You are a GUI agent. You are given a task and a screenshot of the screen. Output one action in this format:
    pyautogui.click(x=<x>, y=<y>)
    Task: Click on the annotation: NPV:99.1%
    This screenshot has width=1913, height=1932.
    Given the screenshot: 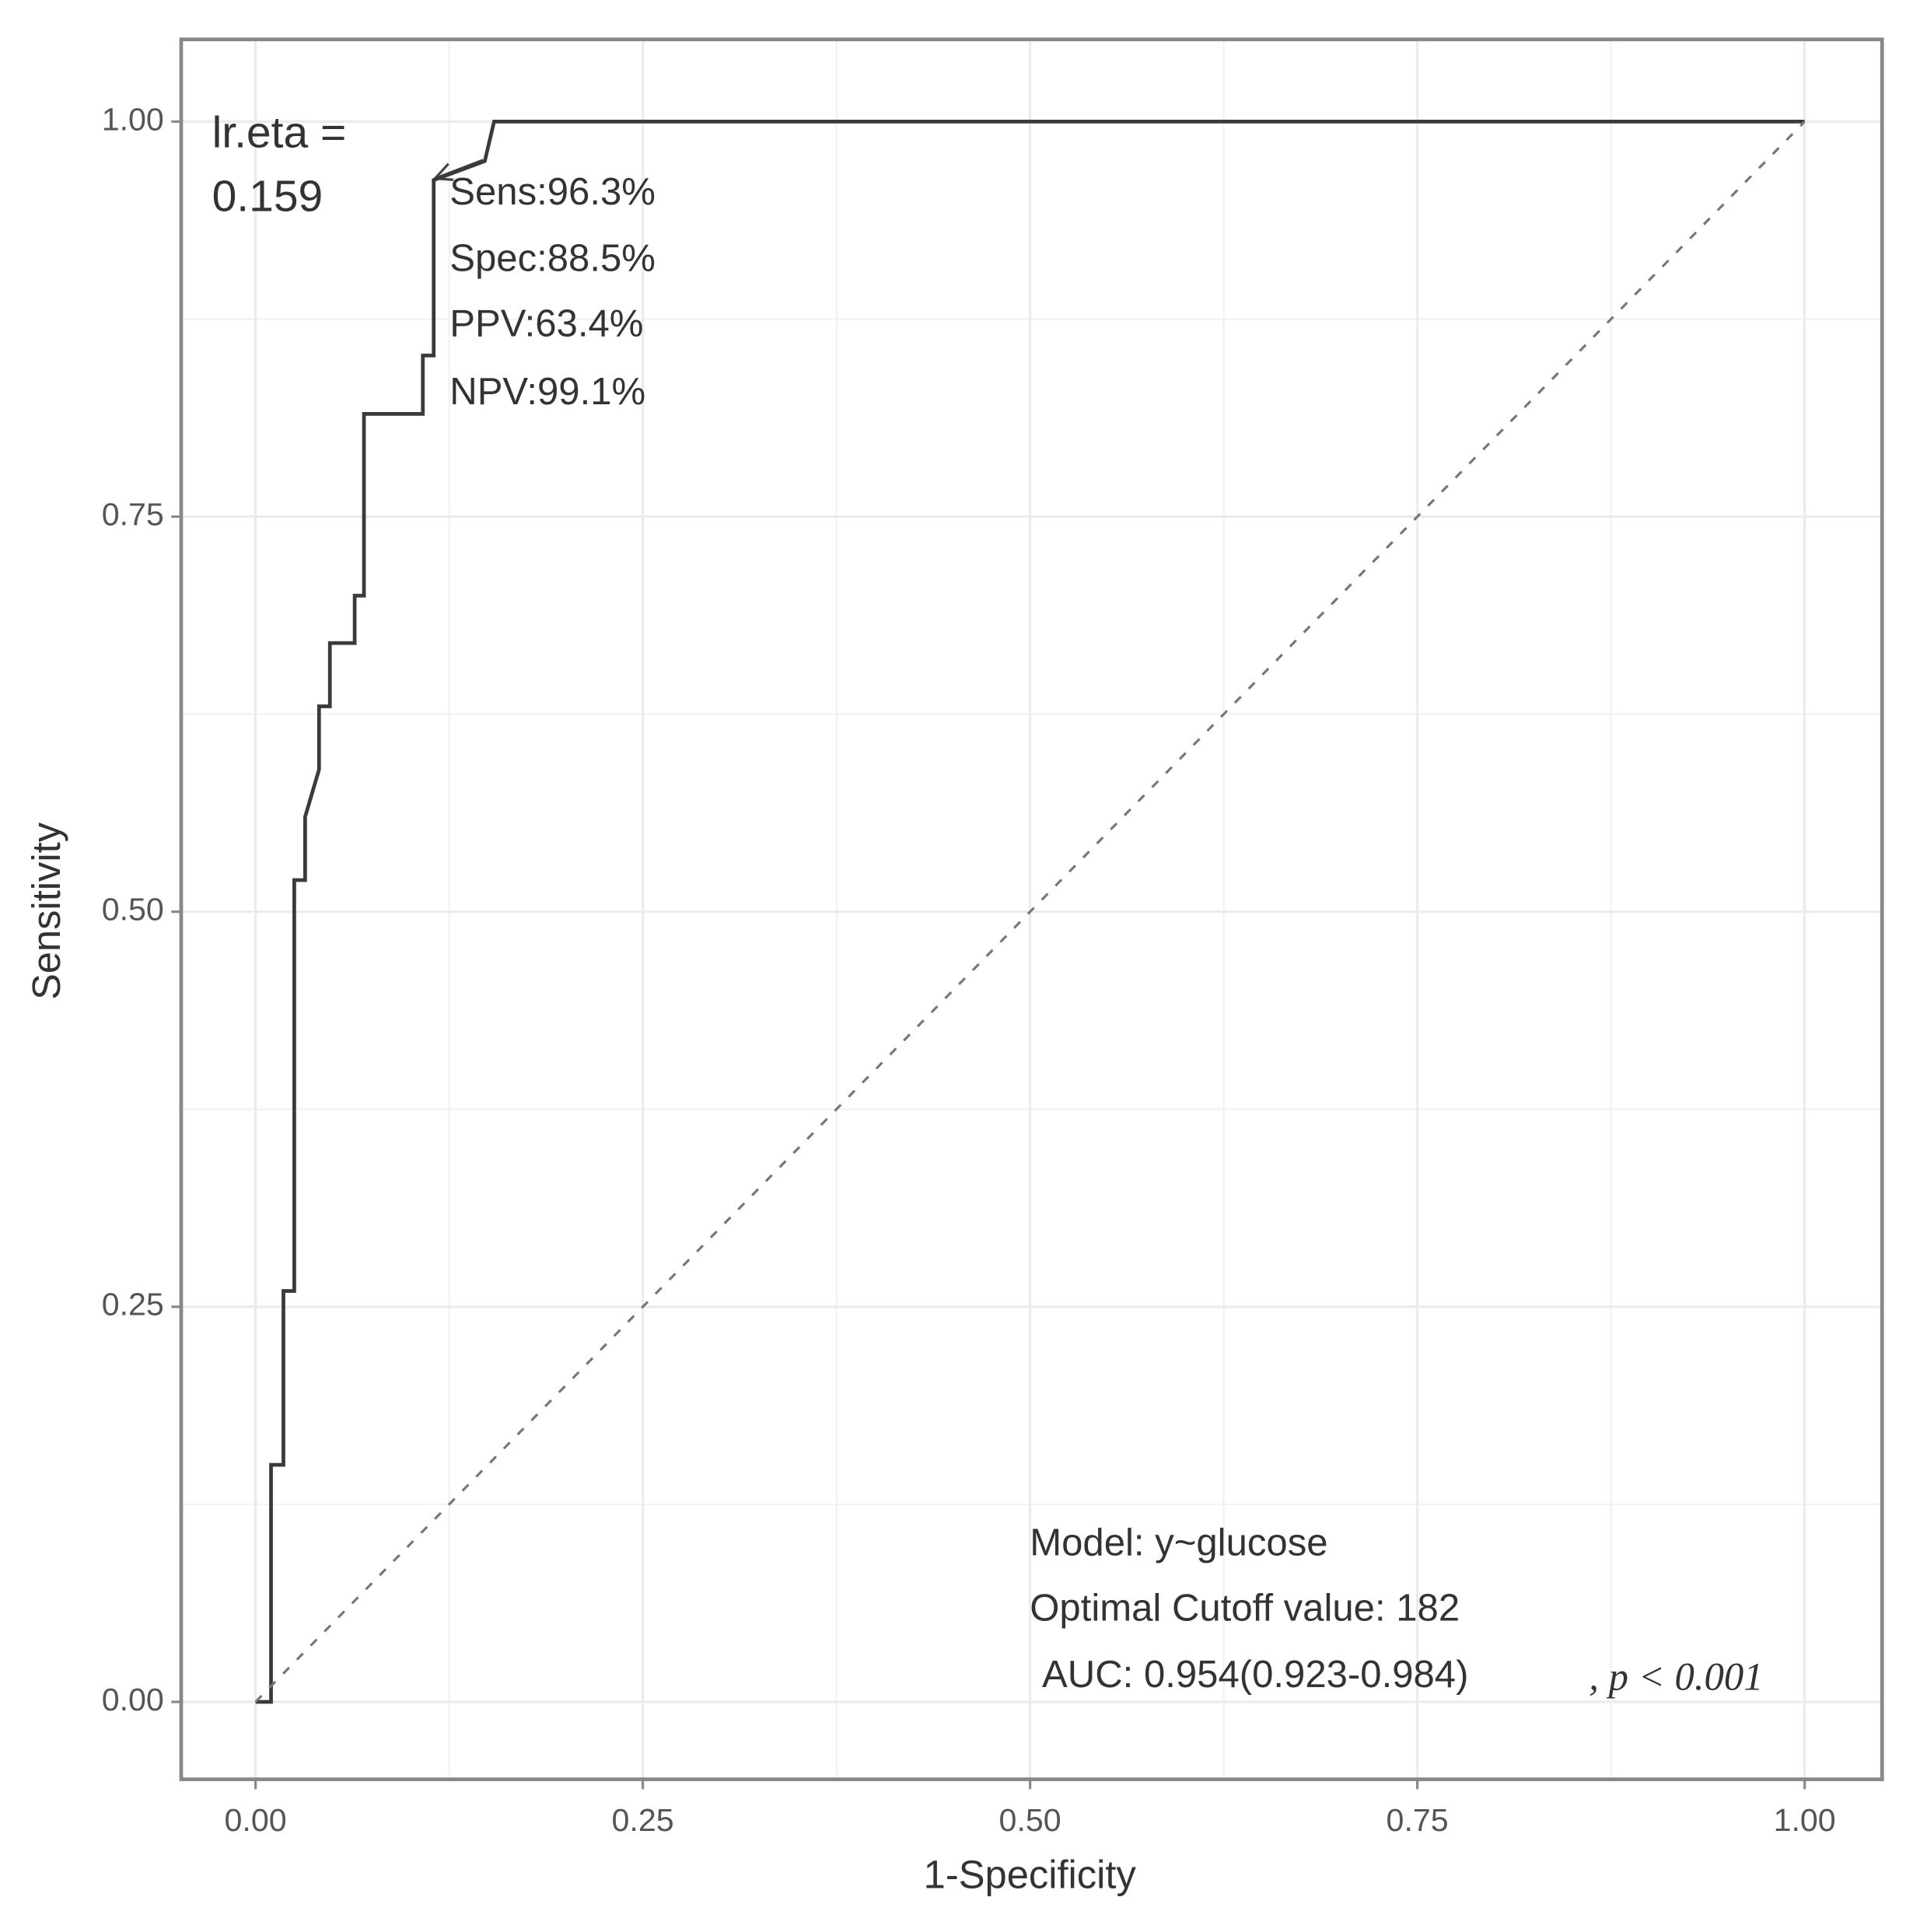 What is the action you would take?
    pyautogui.click(x=547, y=392)
    